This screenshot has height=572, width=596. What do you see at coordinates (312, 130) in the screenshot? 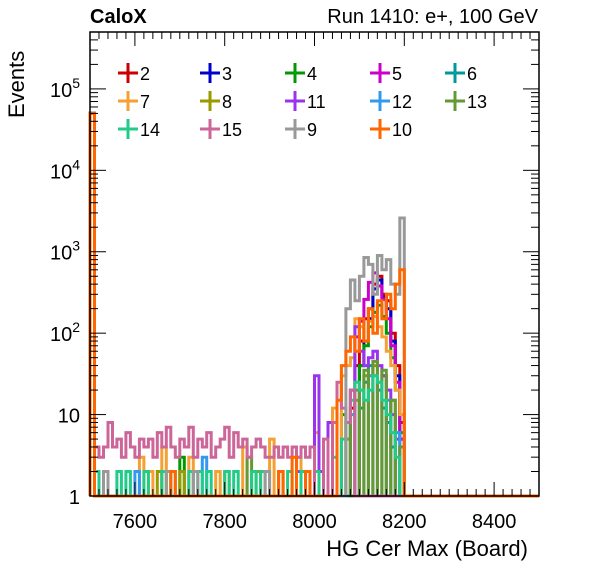
I see `legend-label: 9` at bounding box center [312, 130].